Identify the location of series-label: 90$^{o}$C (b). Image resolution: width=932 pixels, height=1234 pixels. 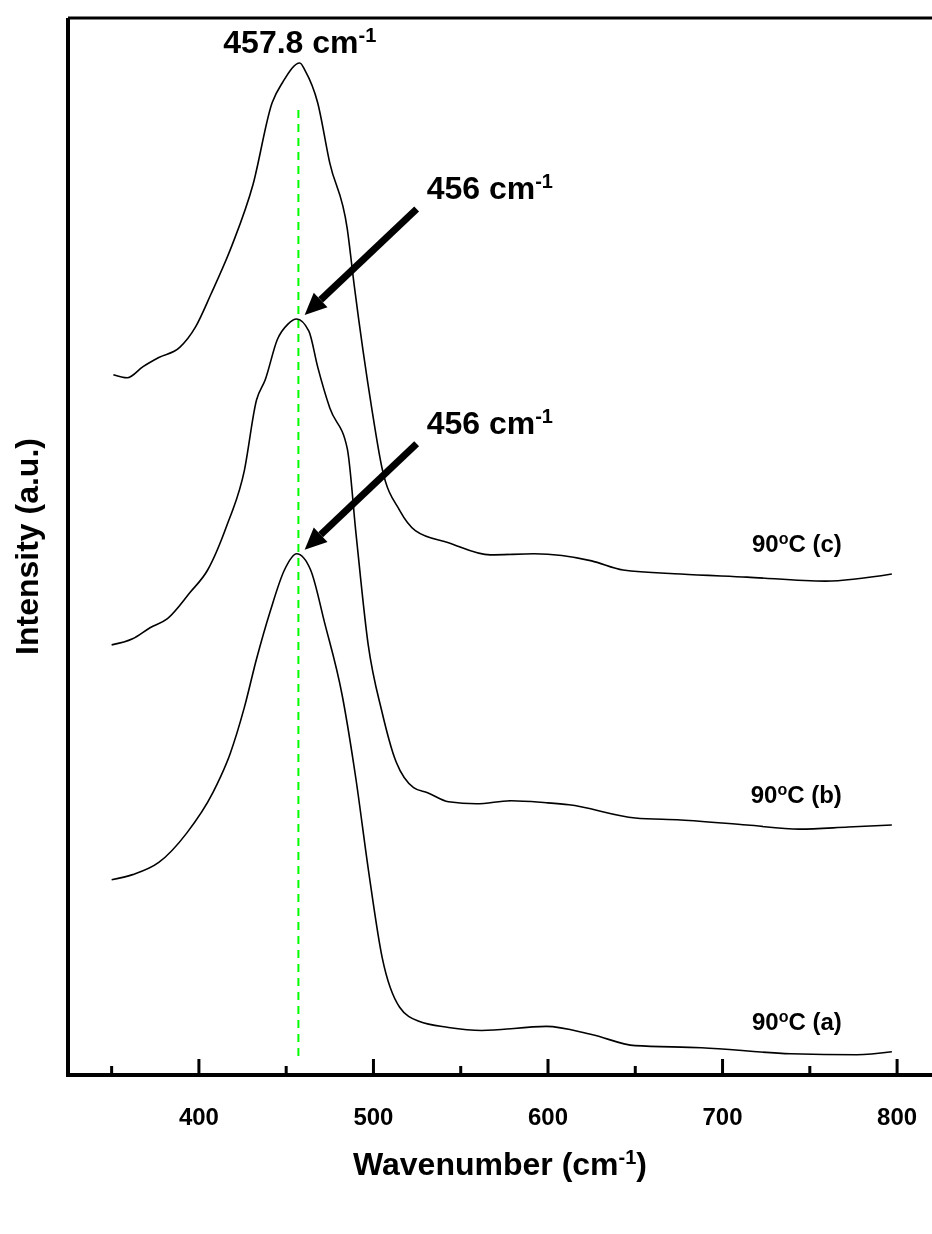
(796, 794).